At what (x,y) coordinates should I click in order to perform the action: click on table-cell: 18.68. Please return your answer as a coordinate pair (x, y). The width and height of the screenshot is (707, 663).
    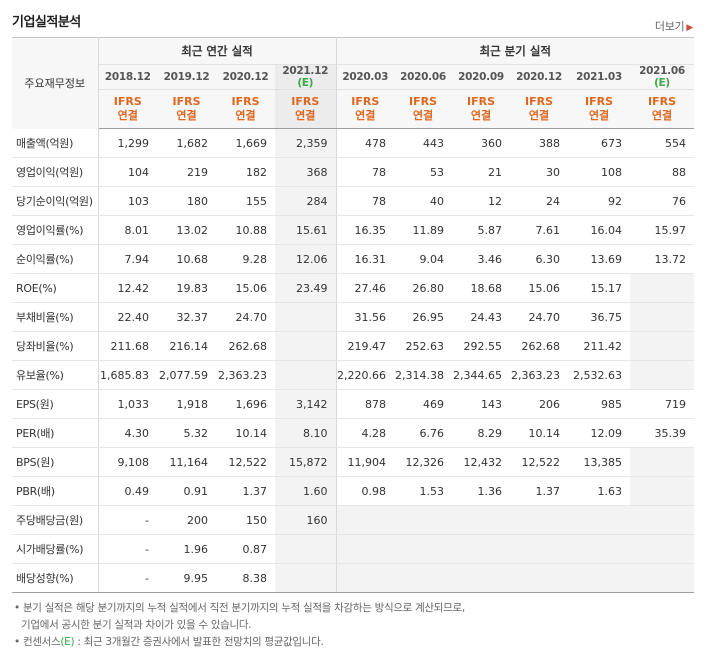
    Looking at the image, I should click on (481, 288).